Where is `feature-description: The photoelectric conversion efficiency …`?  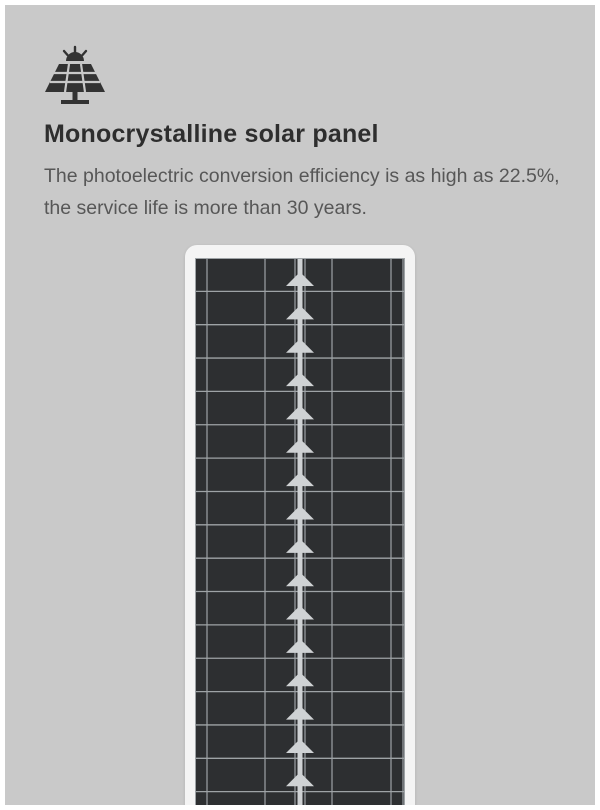
feature-description: The photoelectric conversion efficiency … is located at coordinates (302, 192).